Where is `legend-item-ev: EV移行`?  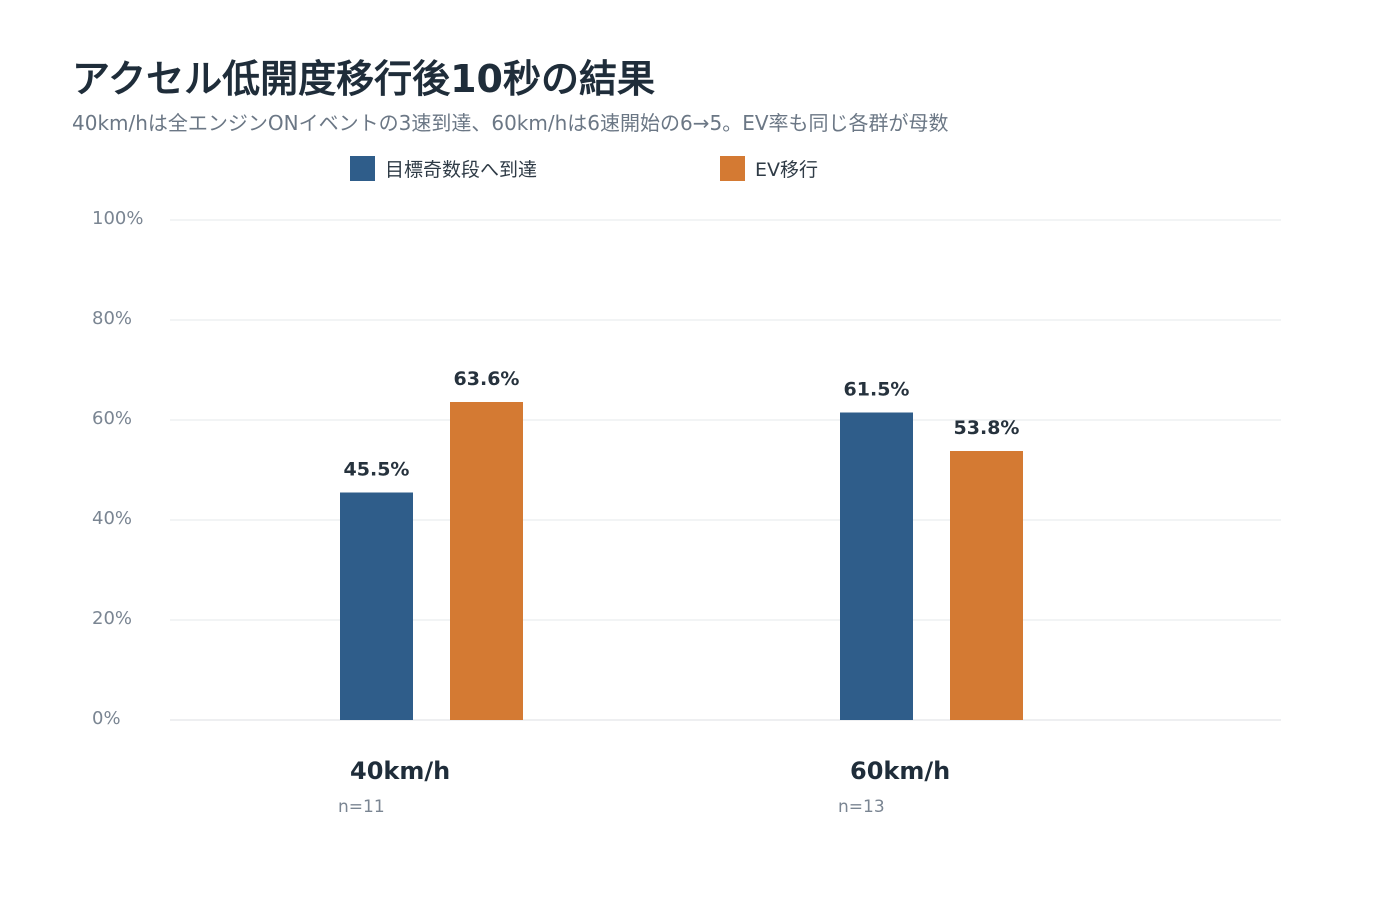
legend-item-ev: EV移行 is located at coordinates (769, 168).